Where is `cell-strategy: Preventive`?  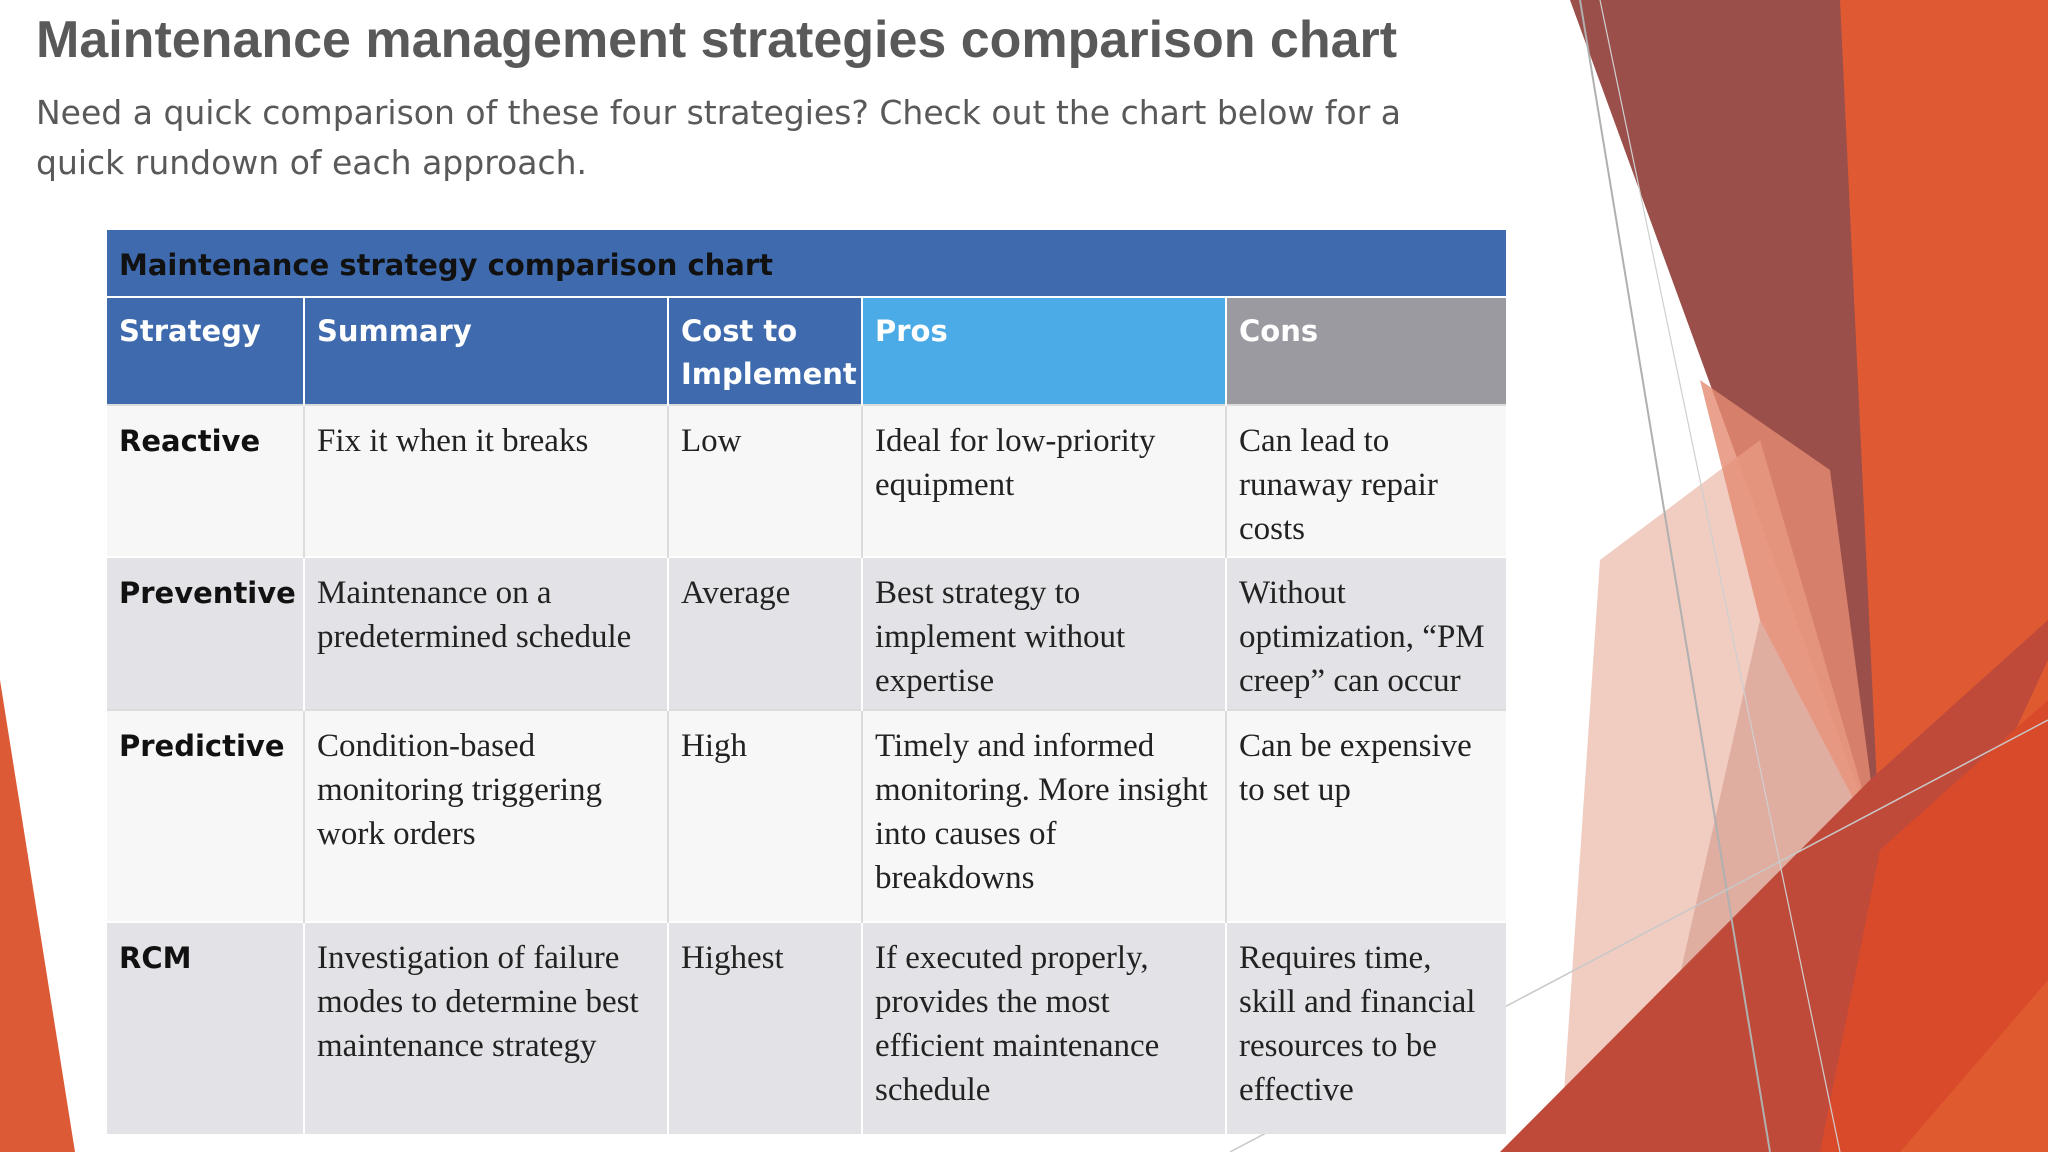
cell-strategy: Preventive is located at coordinates (205, 633).